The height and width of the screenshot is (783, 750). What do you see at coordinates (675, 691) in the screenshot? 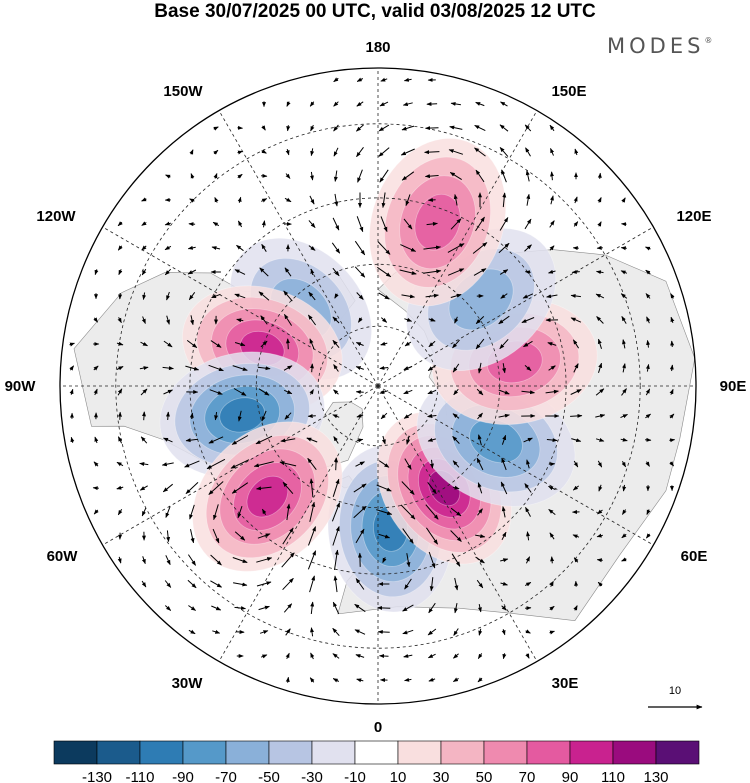
I see `reference-vector-label: 10` at bounding box center [675, 691].